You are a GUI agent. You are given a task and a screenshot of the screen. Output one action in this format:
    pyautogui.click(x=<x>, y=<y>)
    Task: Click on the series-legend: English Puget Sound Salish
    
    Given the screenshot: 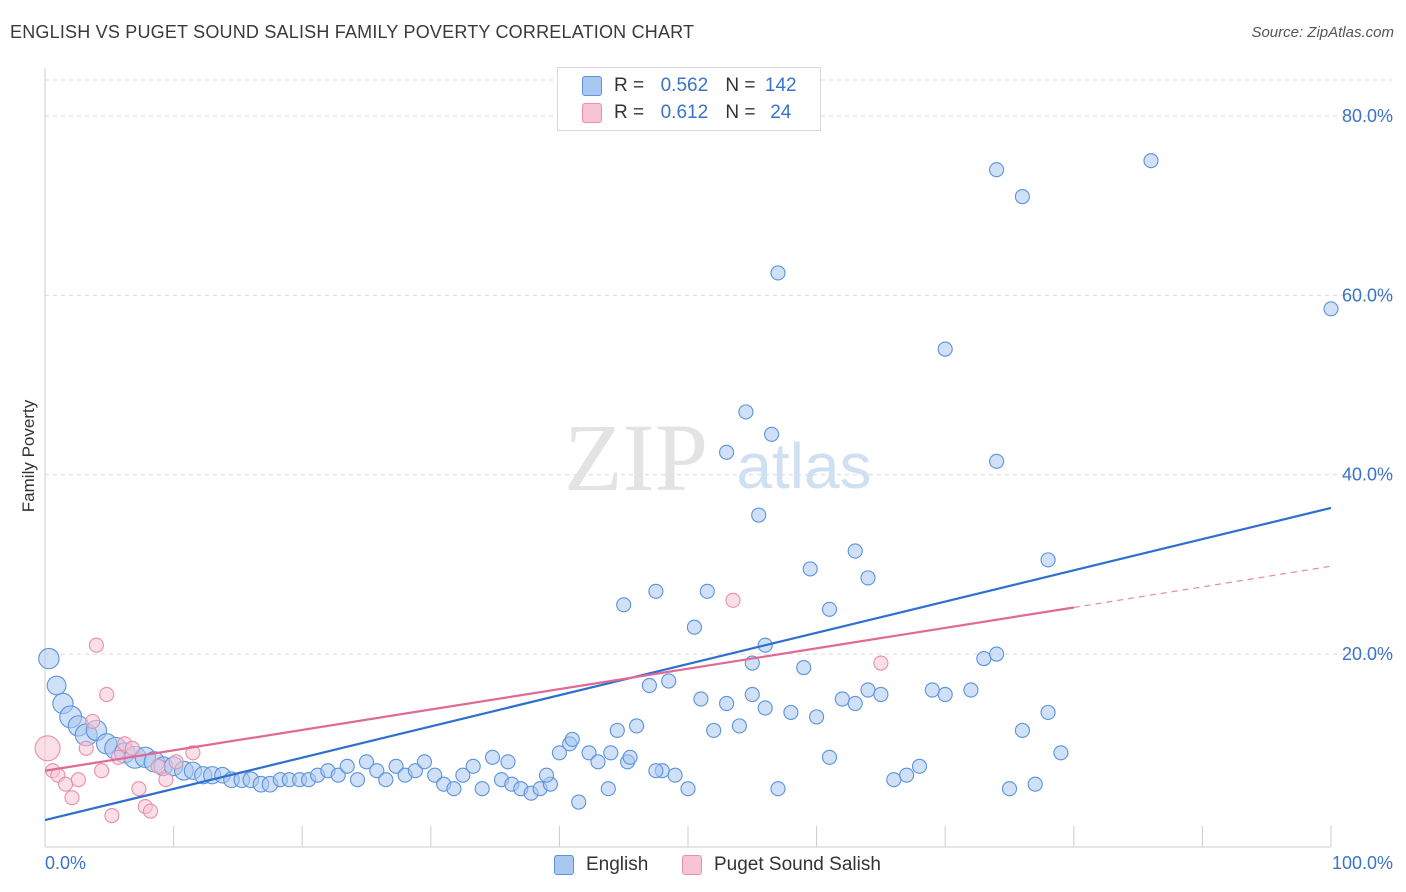 What is the action you would take?
    pyautogui.click(x=703, y=865)
    